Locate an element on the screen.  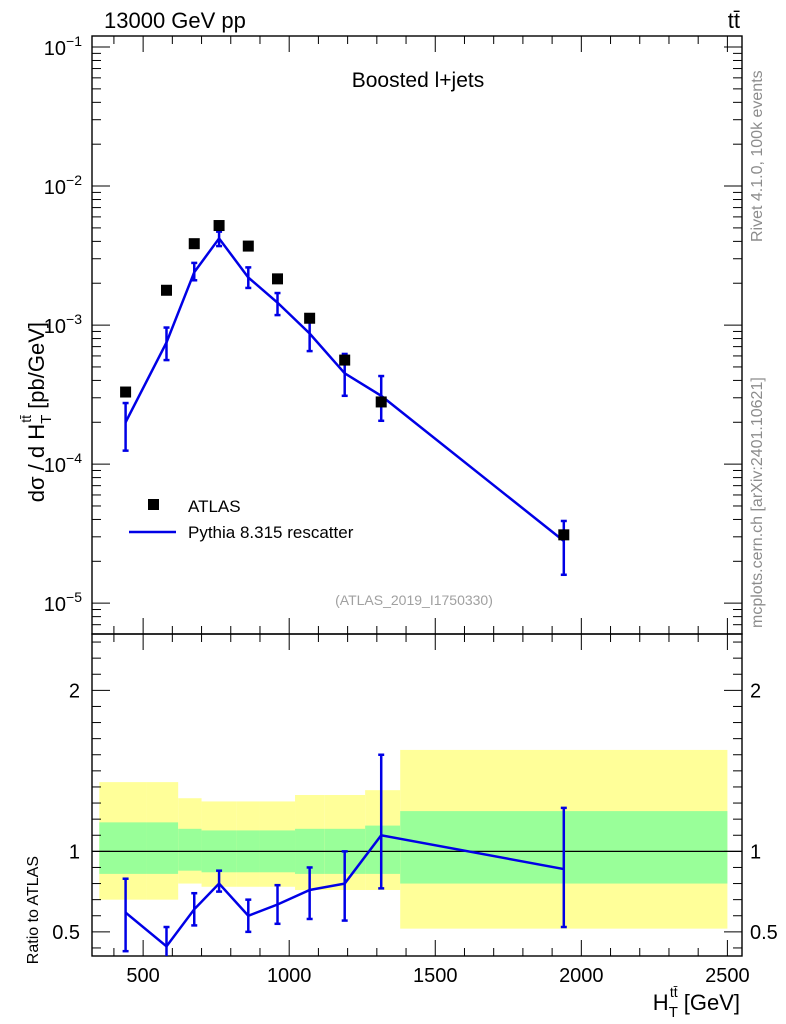
x-tick-label: 500 is located at coordinates (142, 976).